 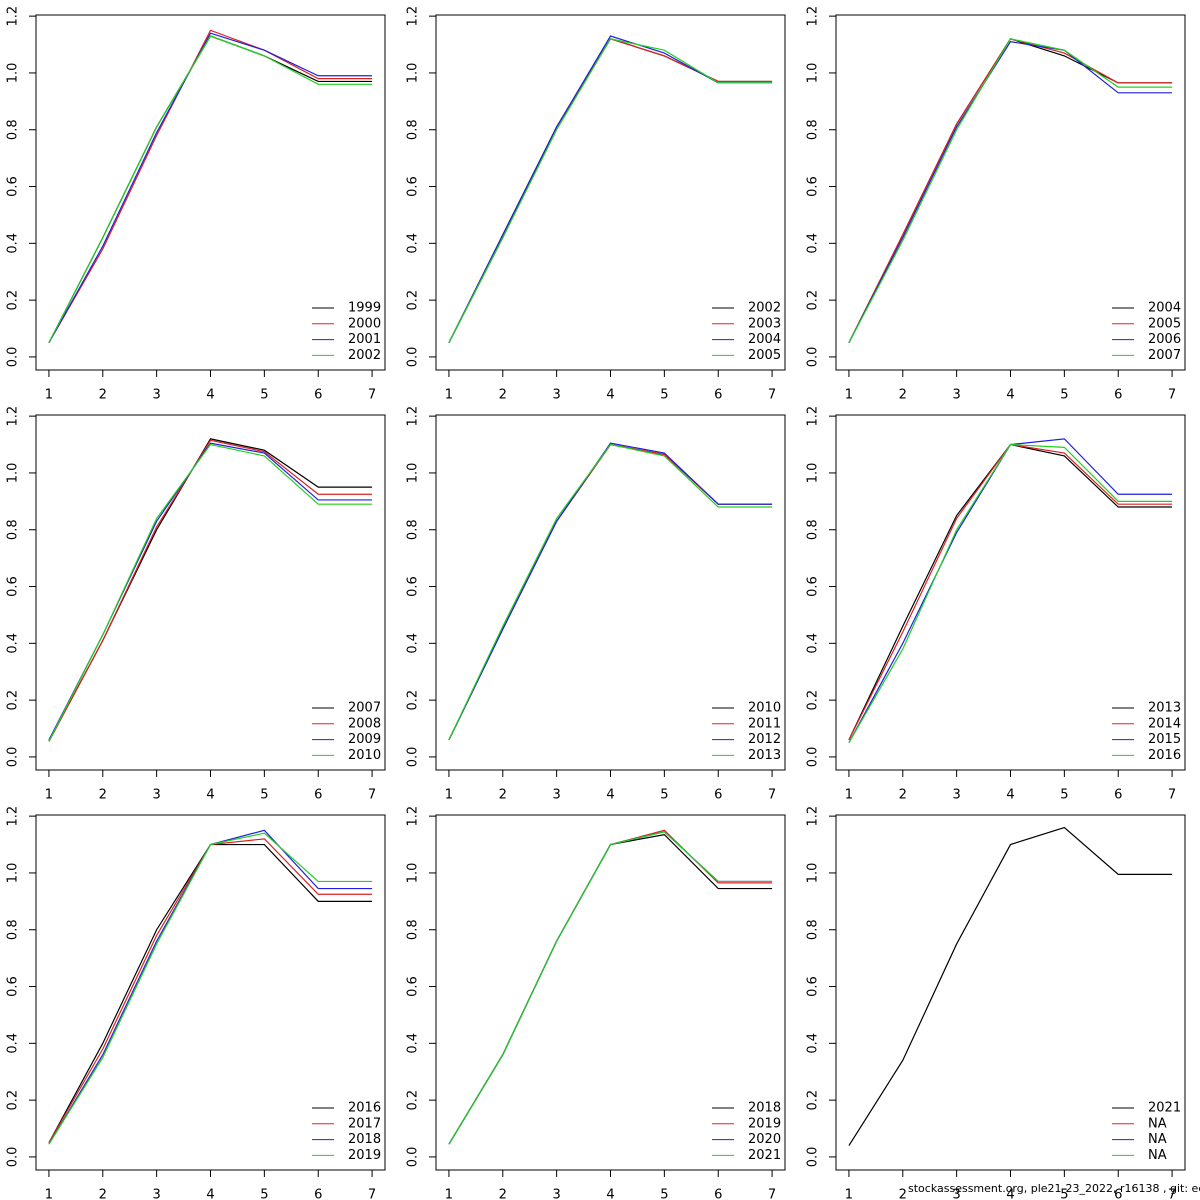 What do you see at coordinates (364, 723) in the screenshot?
I see `legend-label: 2008` at bounding box center [364, 723].